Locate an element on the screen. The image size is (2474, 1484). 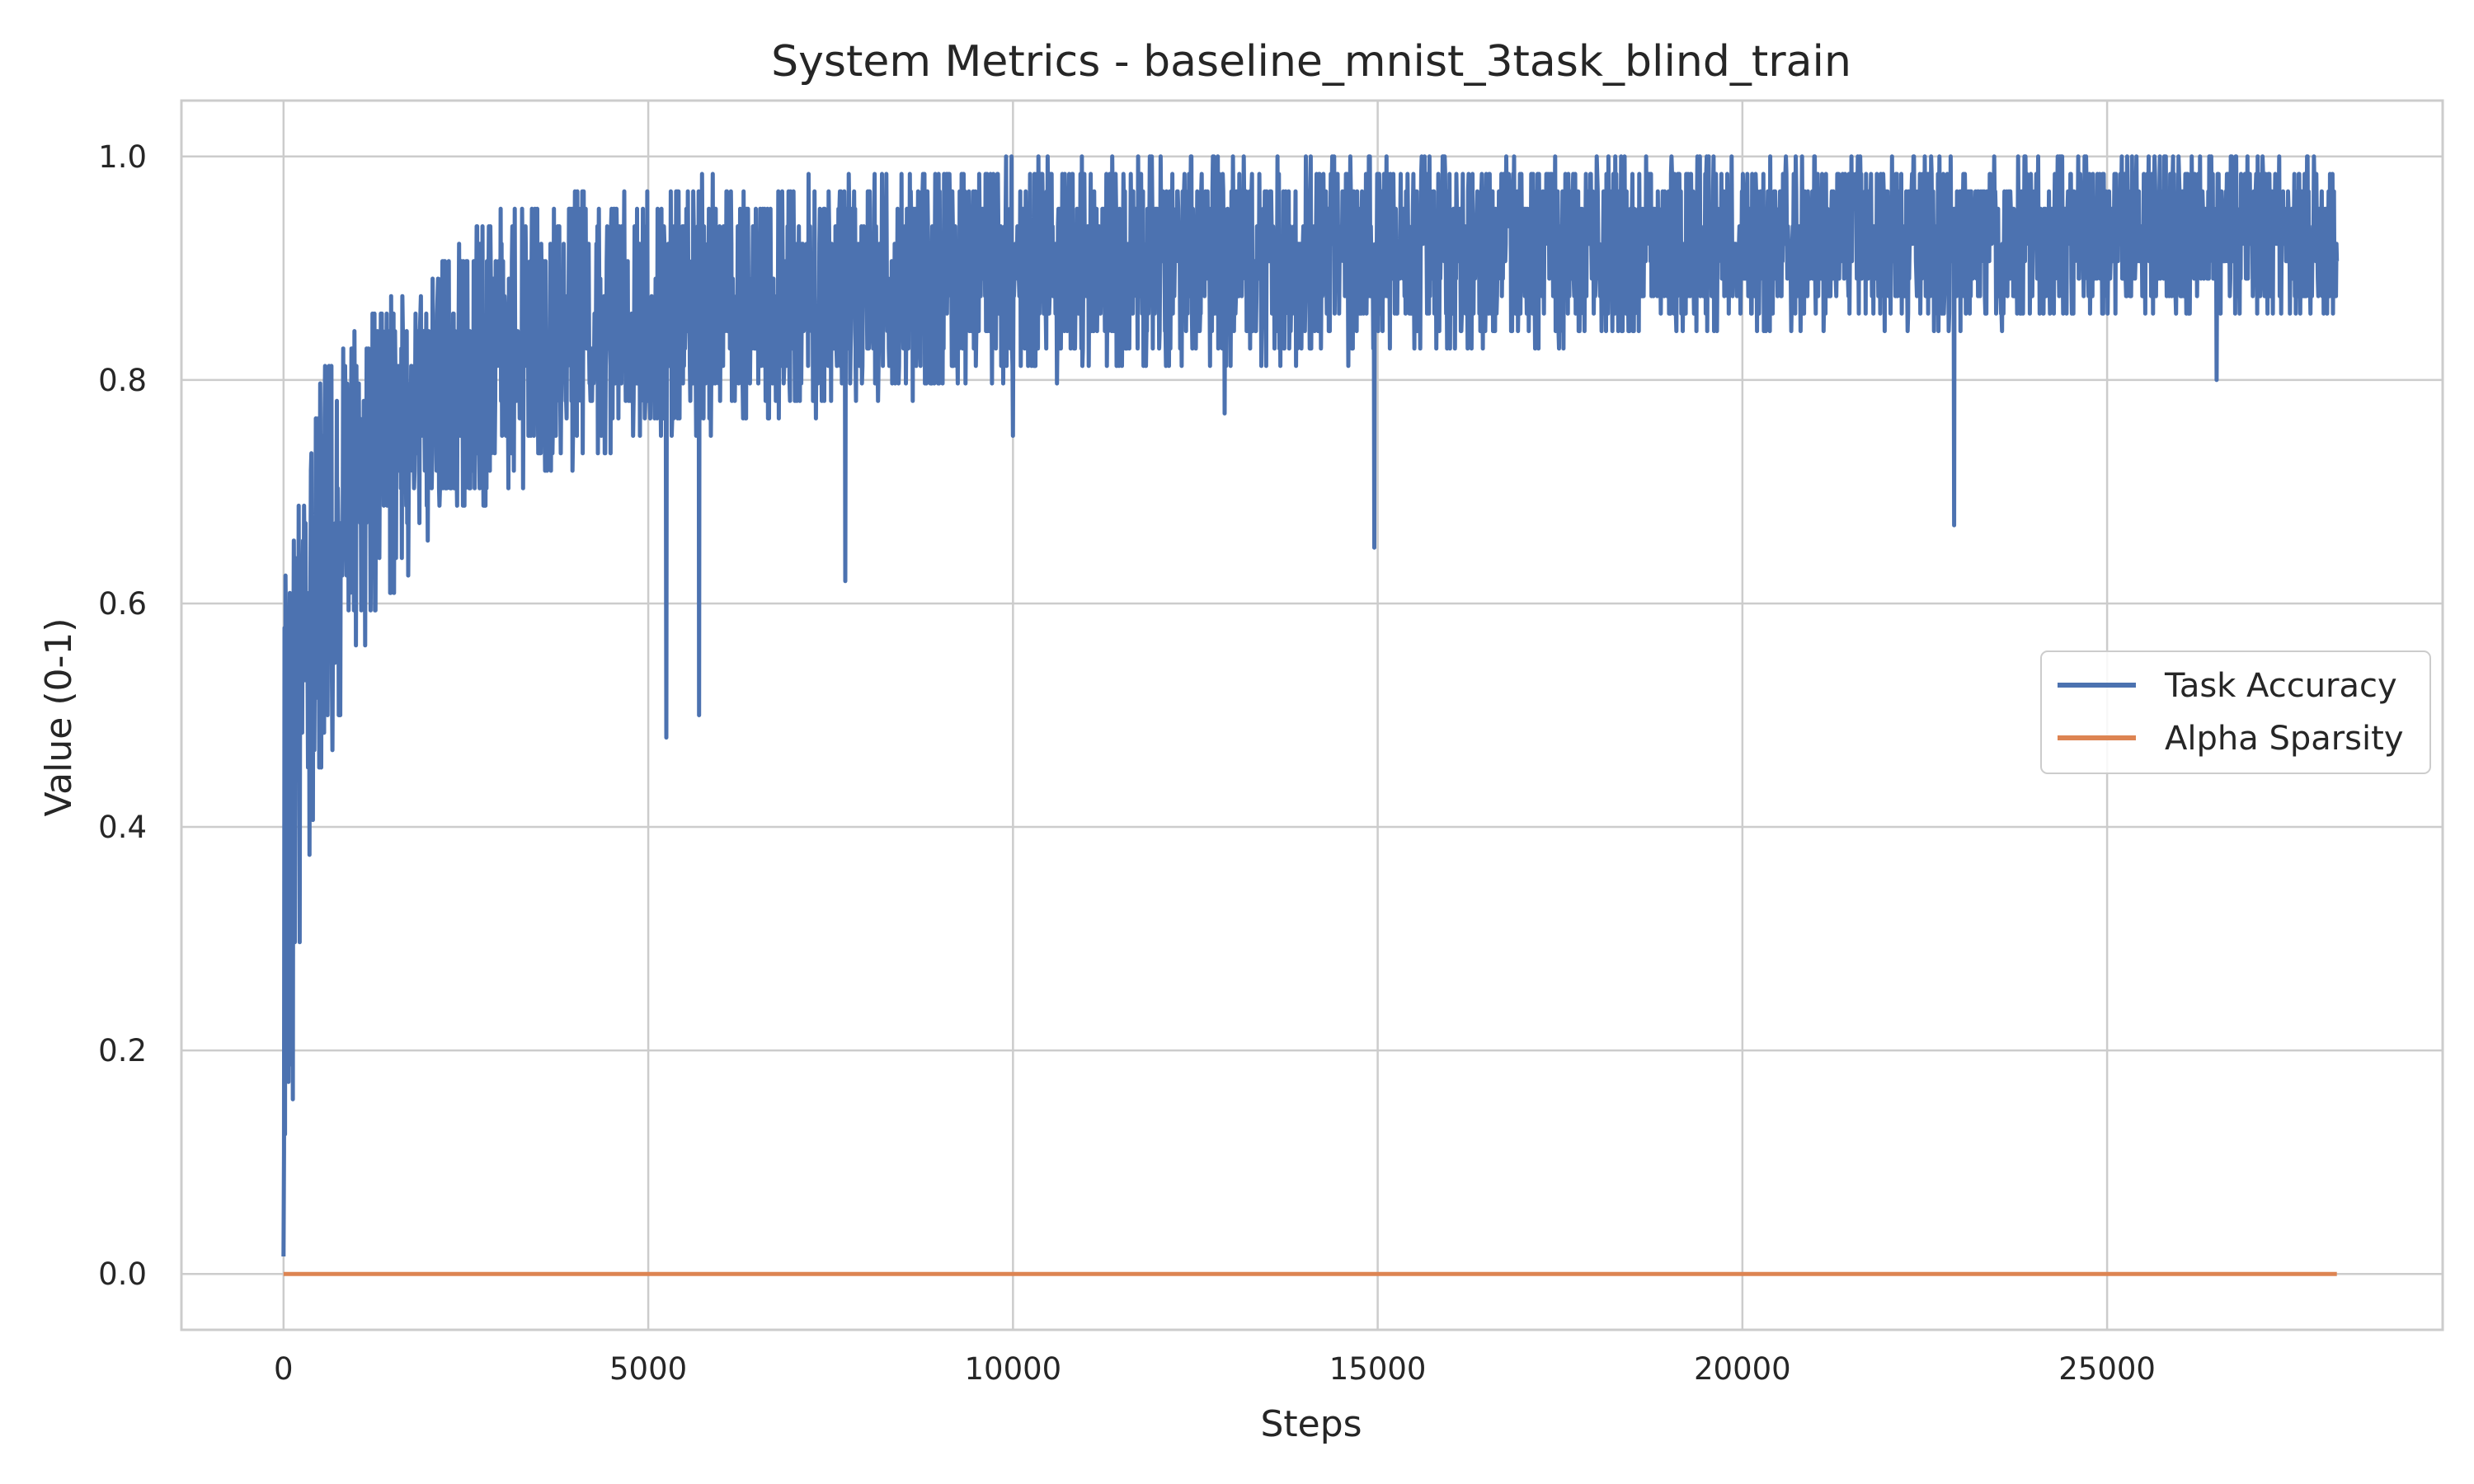
legend: Task Accuracy Alpha Sparsity is located at coordinates (2235, 712).